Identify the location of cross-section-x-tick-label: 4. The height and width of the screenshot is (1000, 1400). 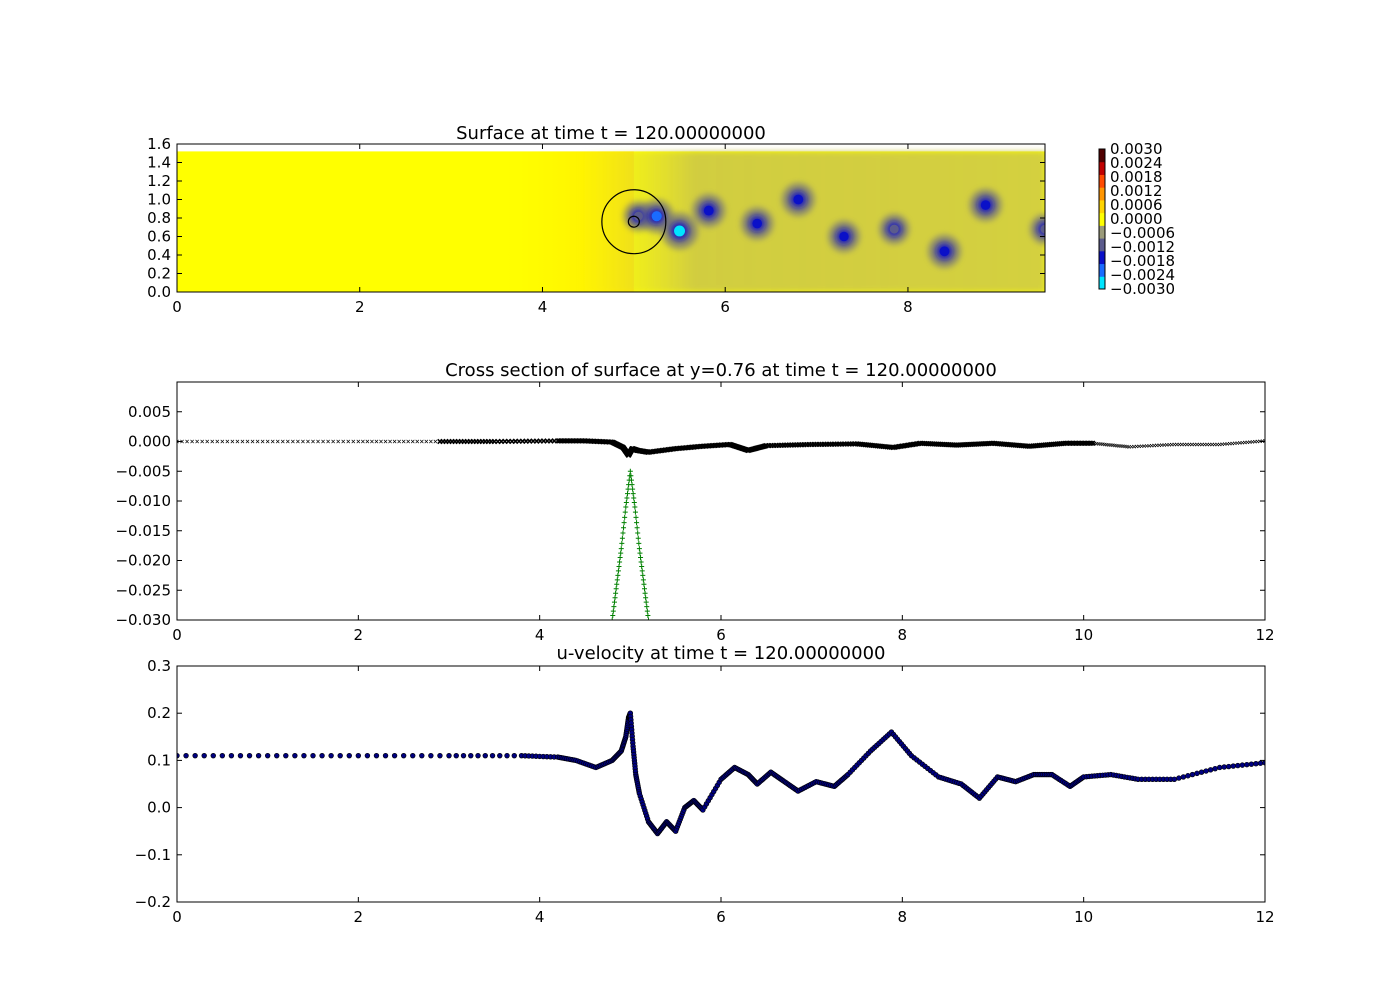
(540, 635).